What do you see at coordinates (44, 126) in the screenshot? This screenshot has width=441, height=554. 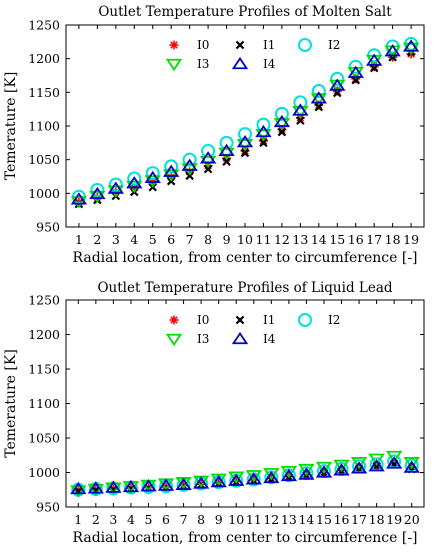 I see `y-tick-label: 1100` at bounding box center [44, 126].